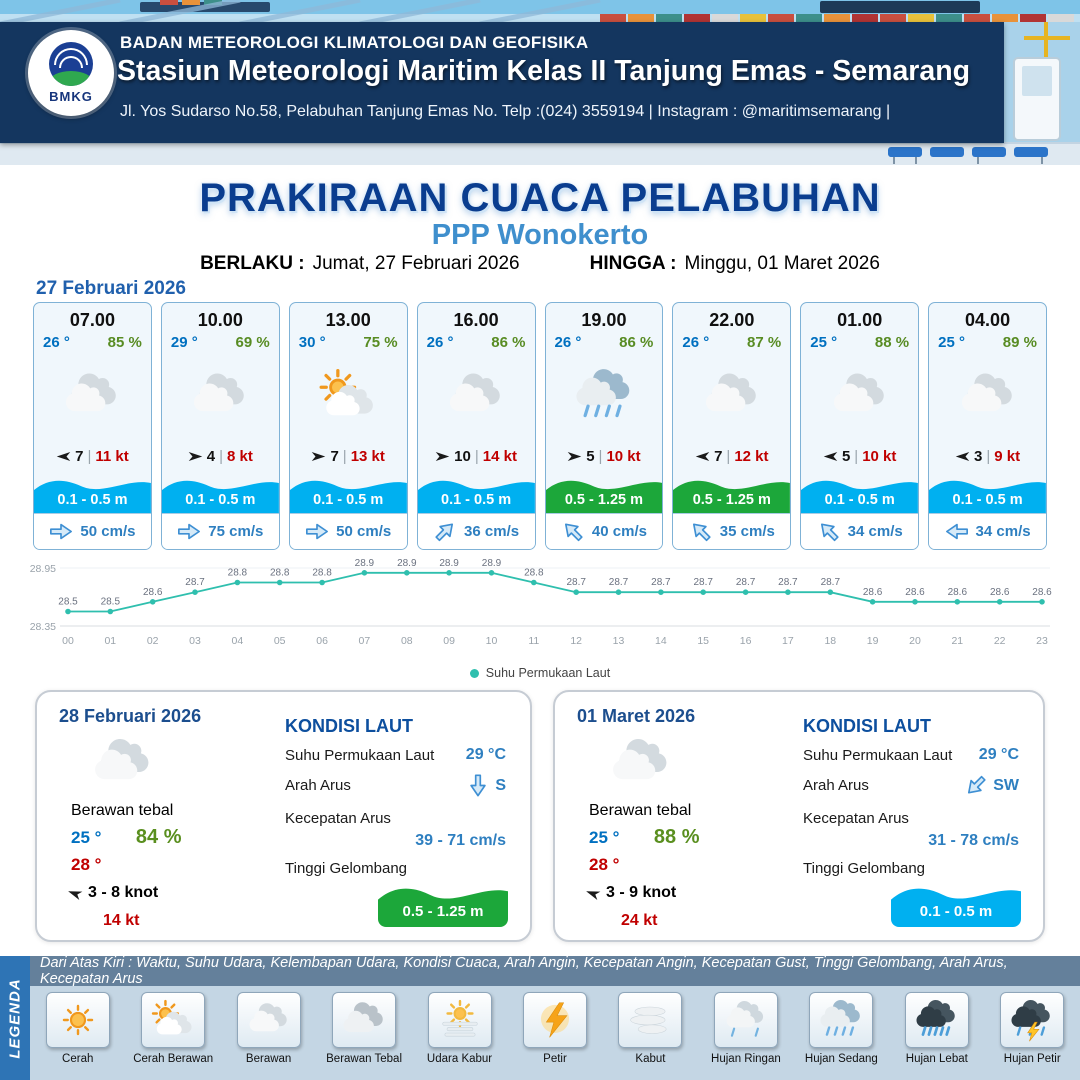 The width and height of the screenshot is (1080, 1080). Describe the element at coordinates (348, 531) in the screenshot. I see `card-current: 50 cm/s` at that location.